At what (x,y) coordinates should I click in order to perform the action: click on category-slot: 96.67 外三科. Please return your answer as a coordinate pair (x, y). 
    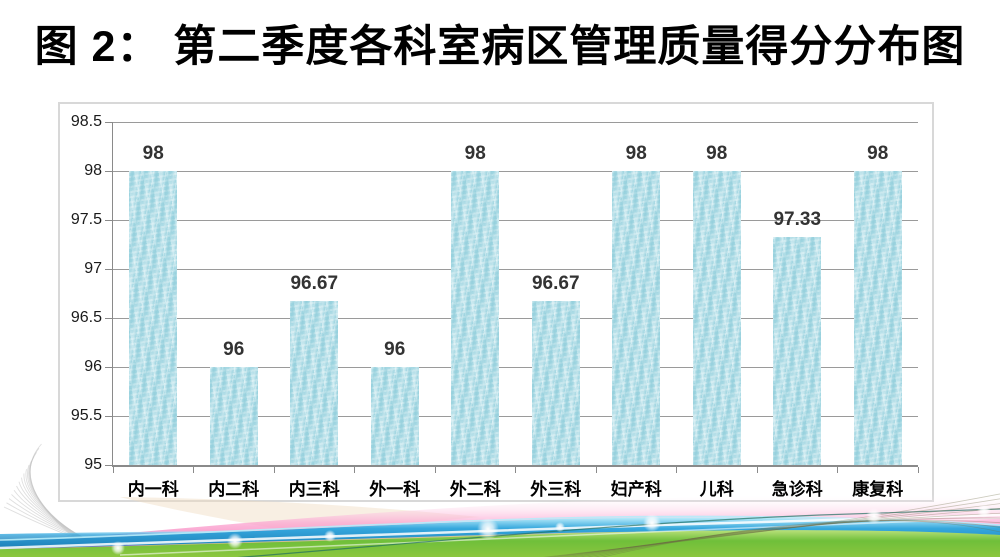
    Looking at the image, I should click on (556, 310).